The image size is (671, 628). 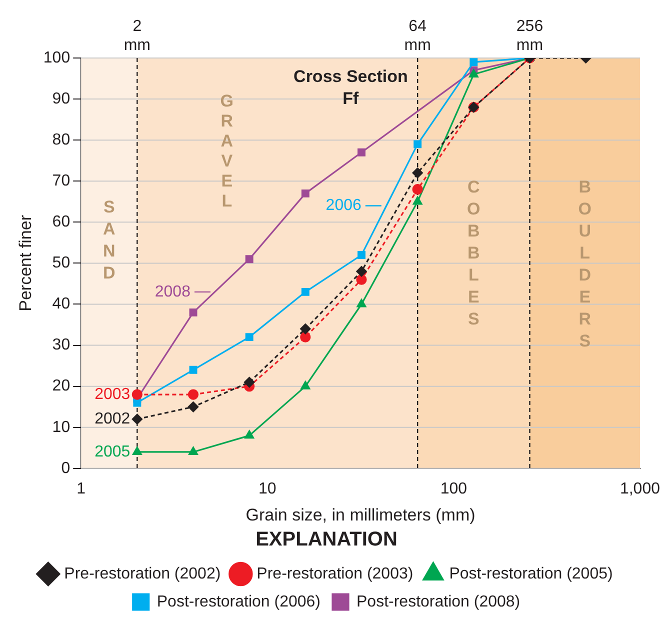 What do you see at coordinates (267, 489) in the screenshot?
I see `x-tick-label: 10` at bounding box center [267, 489].